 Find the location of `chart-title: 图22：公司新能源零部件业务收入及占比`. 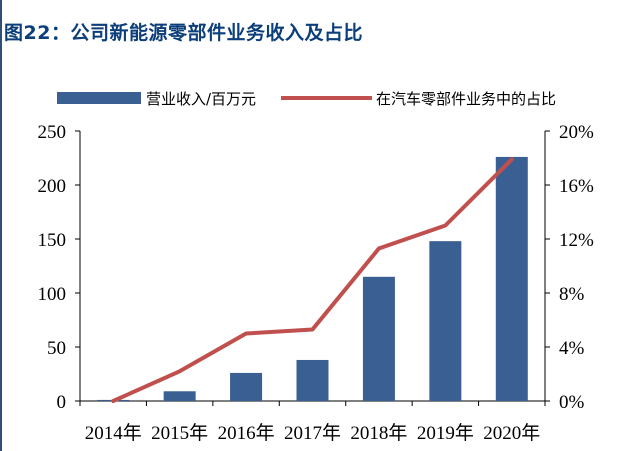

chart-title: 图22：公司新能源零部件业务收入及占比 is located at coordinates (183, 33).